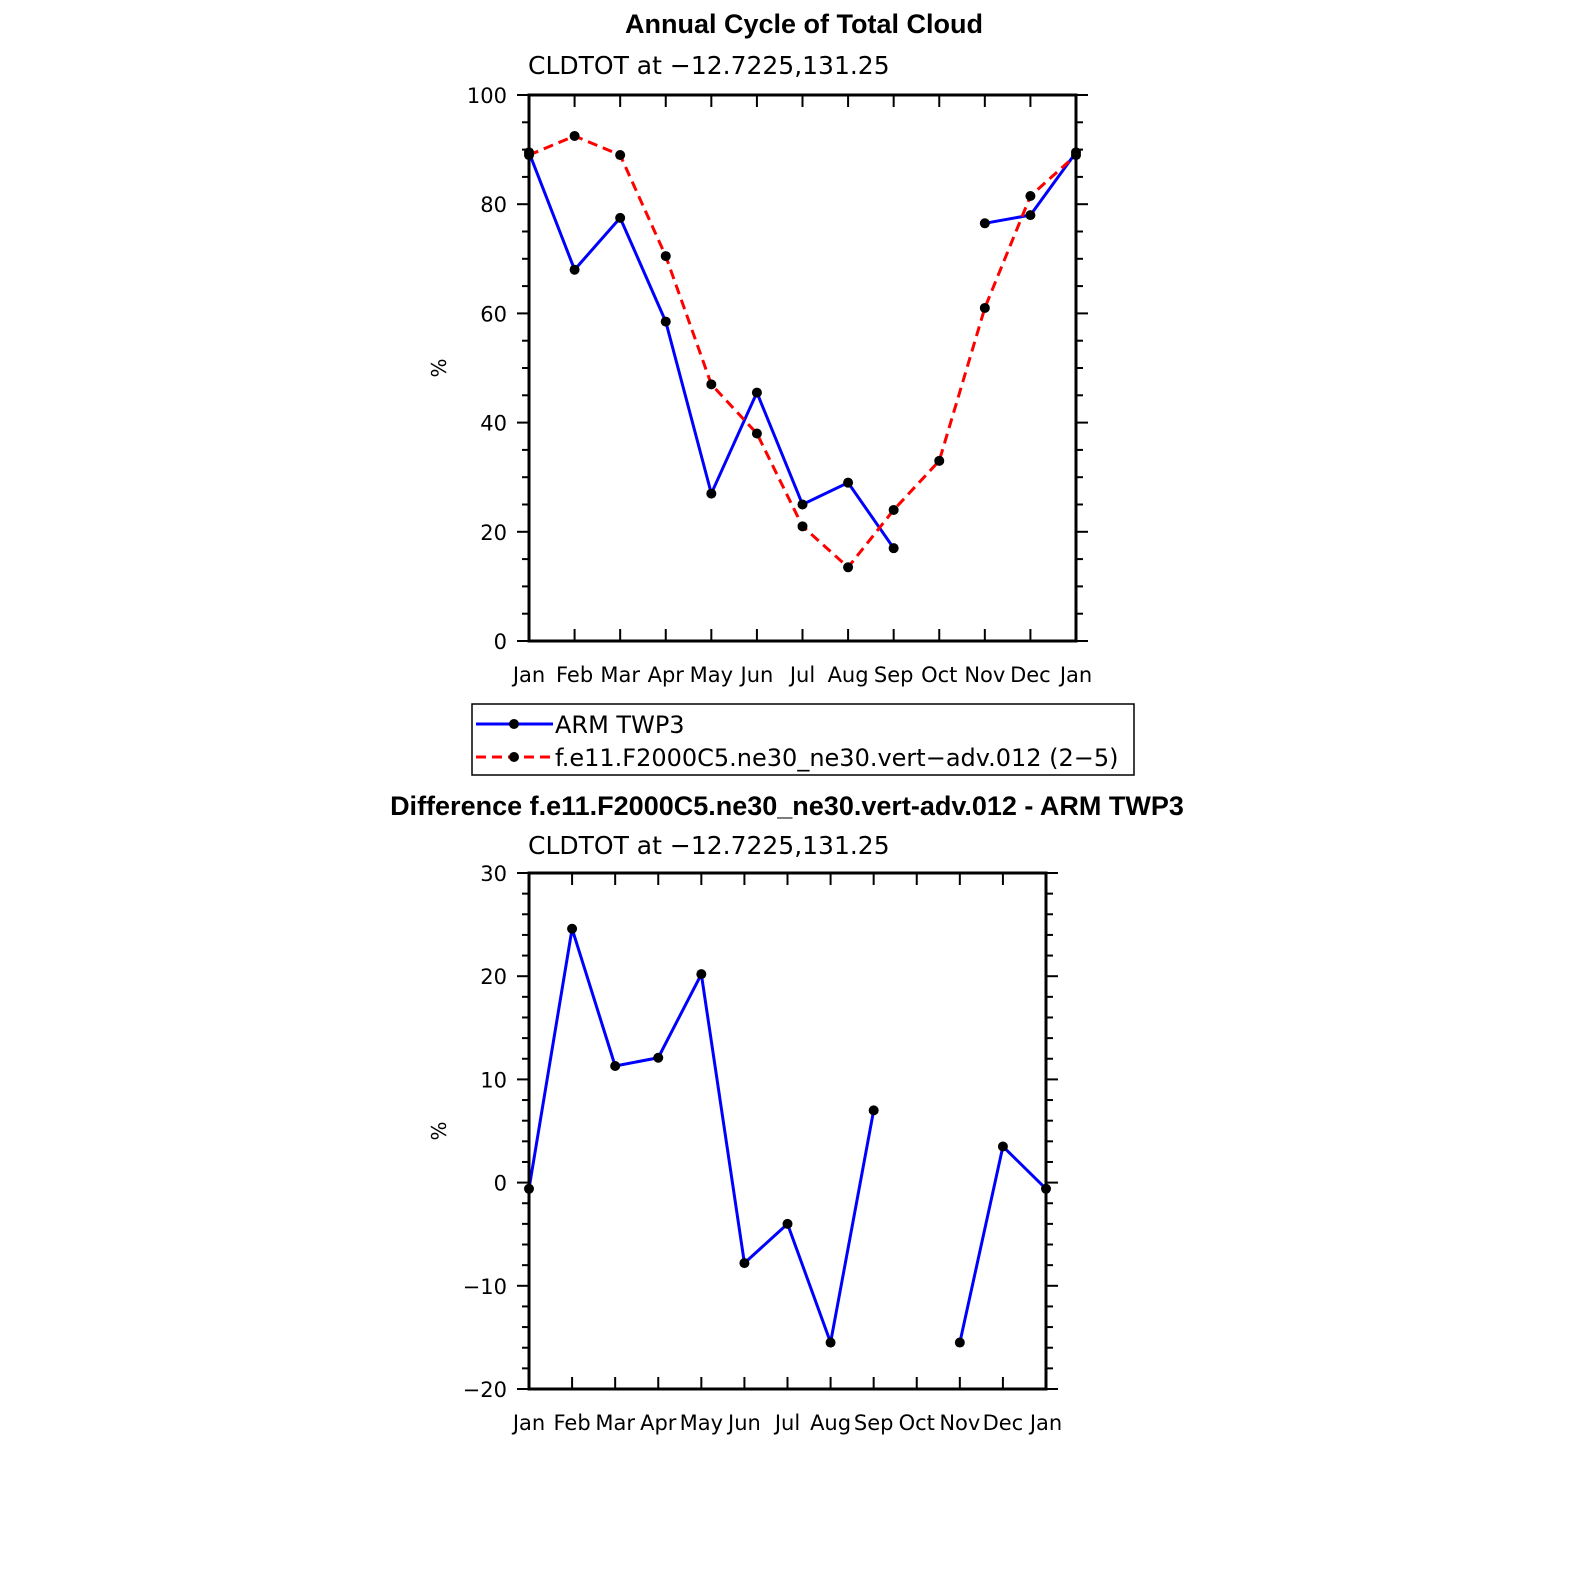 The image size is (1575, 1575). I want to click on y-tick-label: 10, so click(493, 1080).